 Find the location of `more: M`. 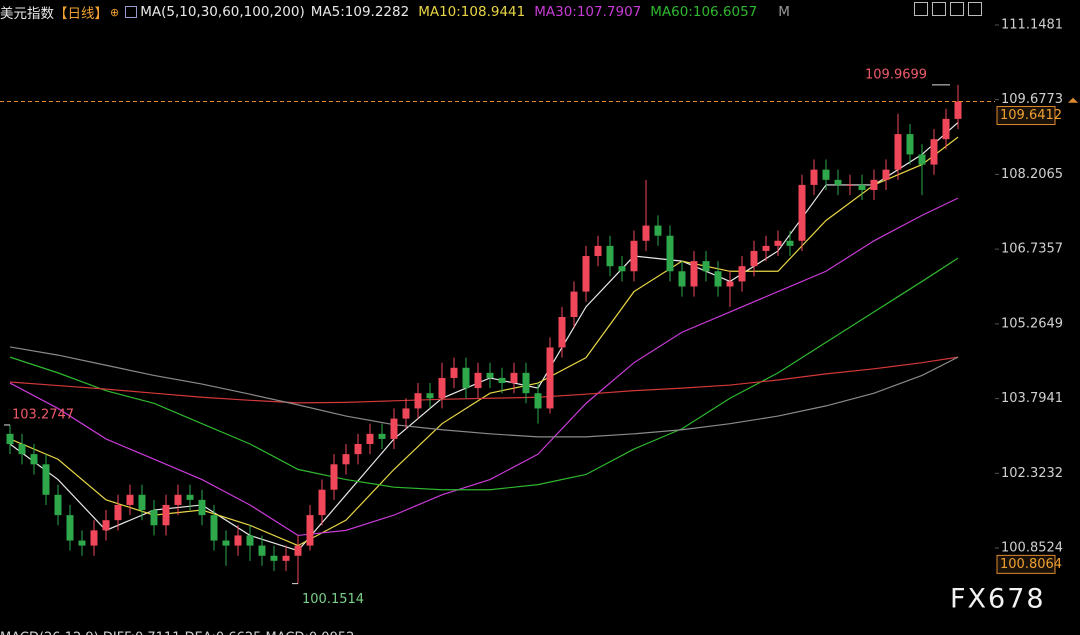

more: M is located at coordinates (784, 12).